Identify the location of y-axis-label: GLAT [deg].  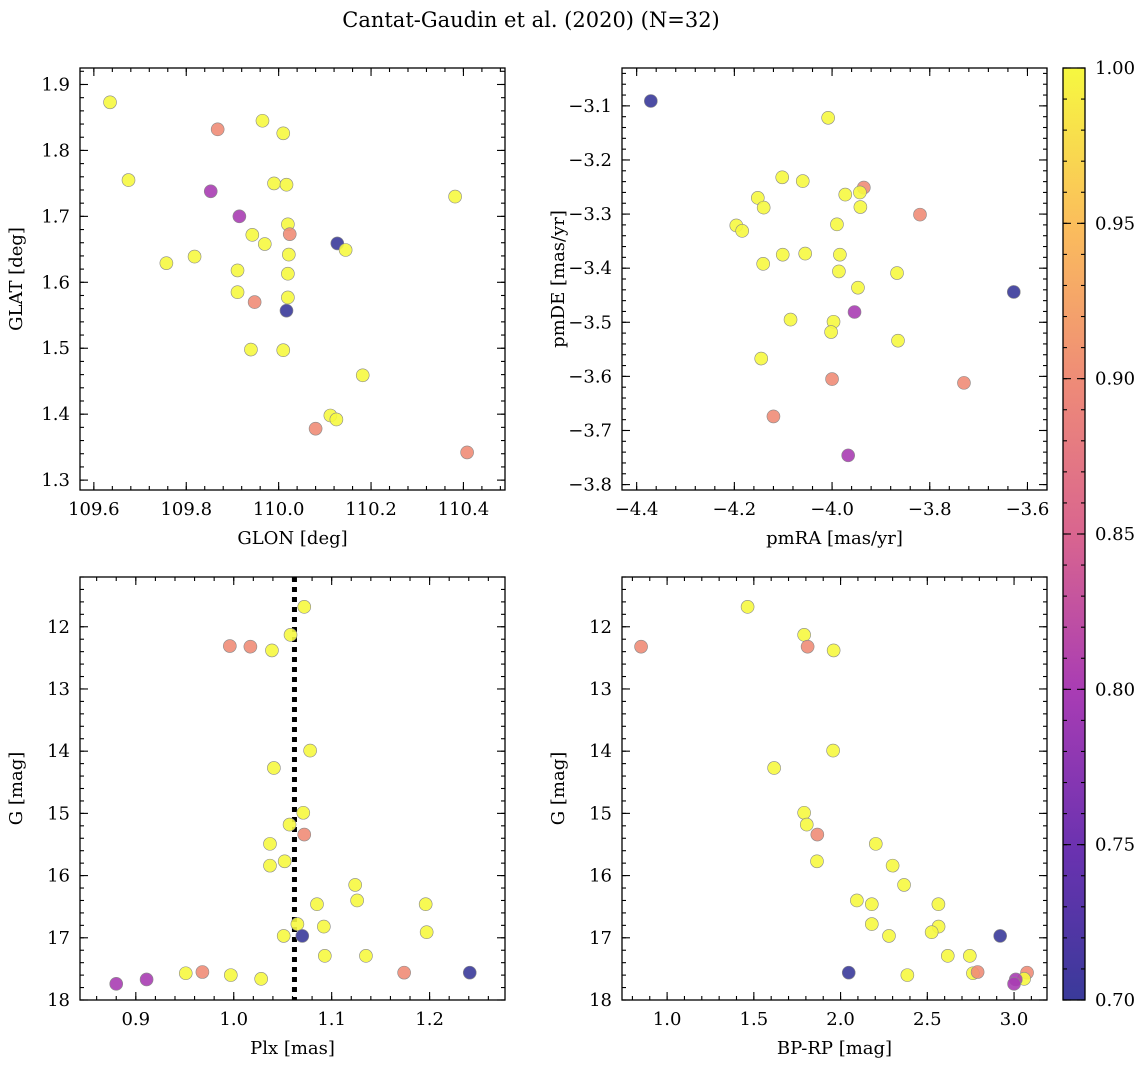
(16, 279).